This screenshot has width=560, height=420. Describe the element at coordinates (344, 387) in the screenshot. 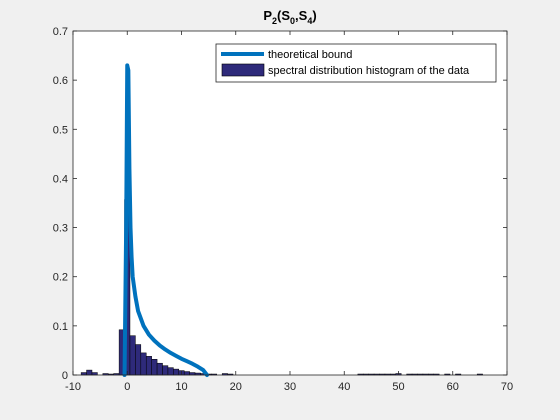

I see `x-tick-label: 40` at that location.